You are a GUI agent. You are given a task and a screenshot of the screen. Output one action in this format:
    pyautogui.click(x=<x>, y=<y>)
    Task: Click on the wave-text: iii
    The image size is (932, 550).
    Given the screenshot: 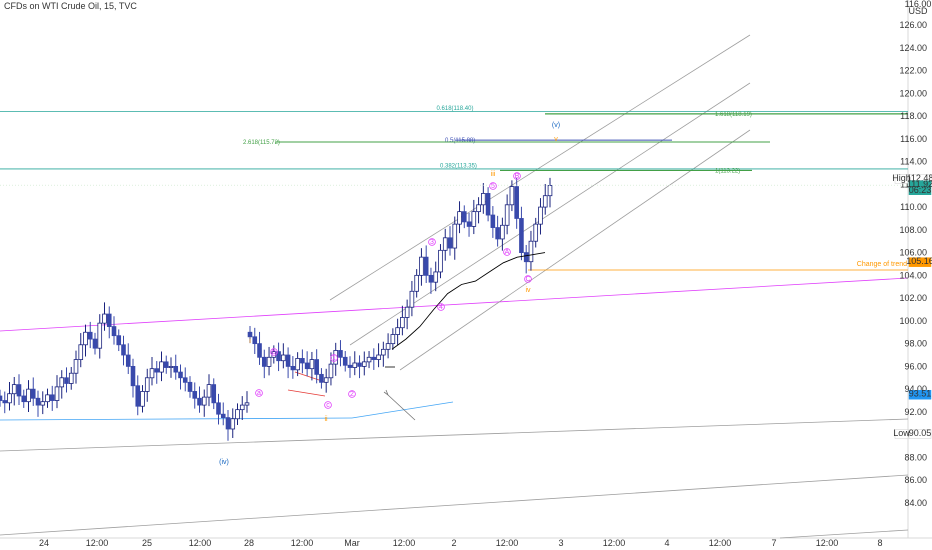 What is the action you would take?
    pyautogui.click(x=493, y=174)
    